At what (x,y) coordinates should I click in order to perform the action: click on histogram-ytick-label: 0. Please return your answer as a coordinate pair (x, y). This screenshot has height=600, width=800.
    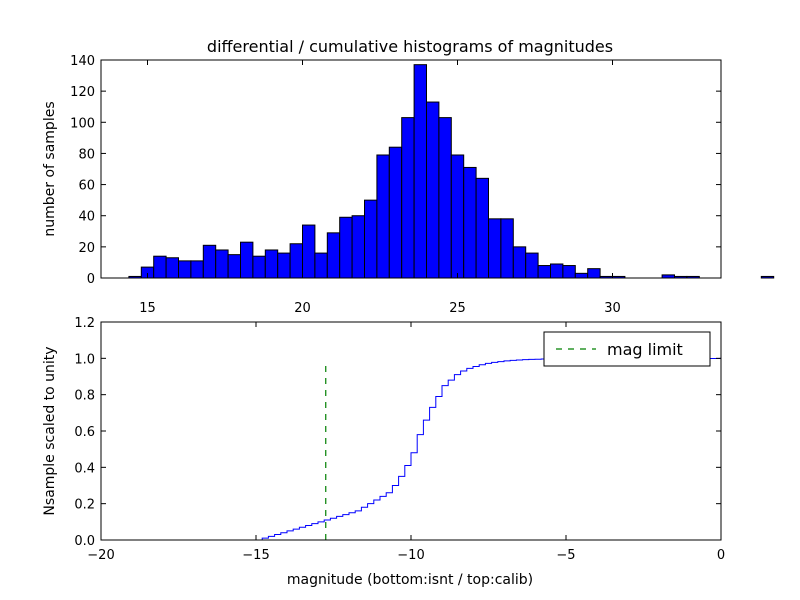
    Looking at the image, I should click on (91, 279).